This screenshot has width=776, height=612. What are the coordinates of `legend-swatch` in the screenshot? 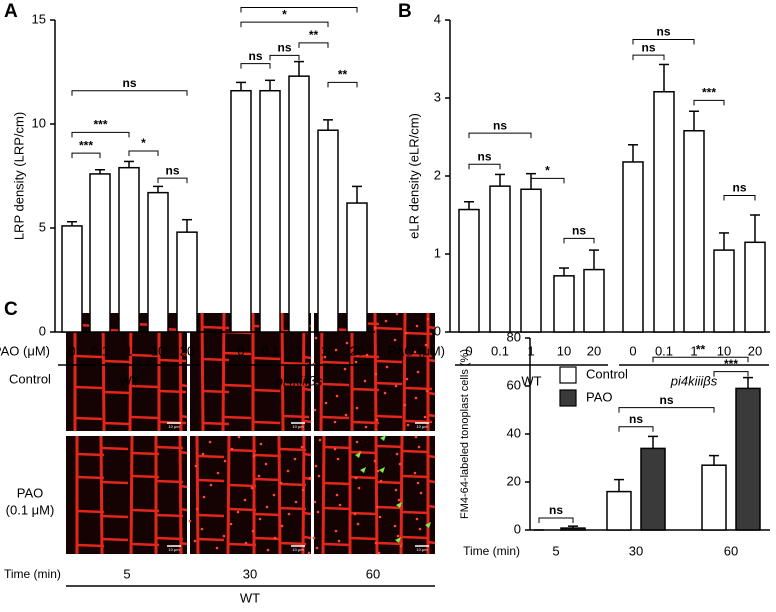 It's located at (568, 375).